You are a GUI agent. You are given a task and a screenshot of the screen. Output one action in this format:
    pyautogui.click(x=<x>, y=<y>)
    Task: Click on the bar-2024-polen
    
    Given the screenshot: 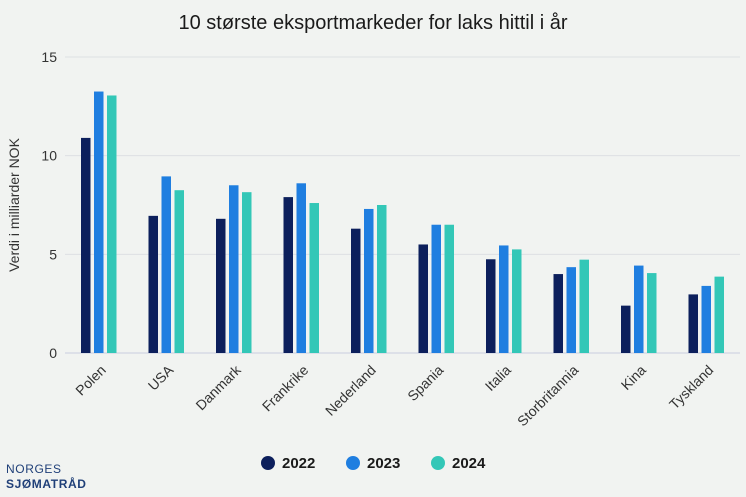 What is the action you would take?
    pyautogui.click(x=112, y=224)
    